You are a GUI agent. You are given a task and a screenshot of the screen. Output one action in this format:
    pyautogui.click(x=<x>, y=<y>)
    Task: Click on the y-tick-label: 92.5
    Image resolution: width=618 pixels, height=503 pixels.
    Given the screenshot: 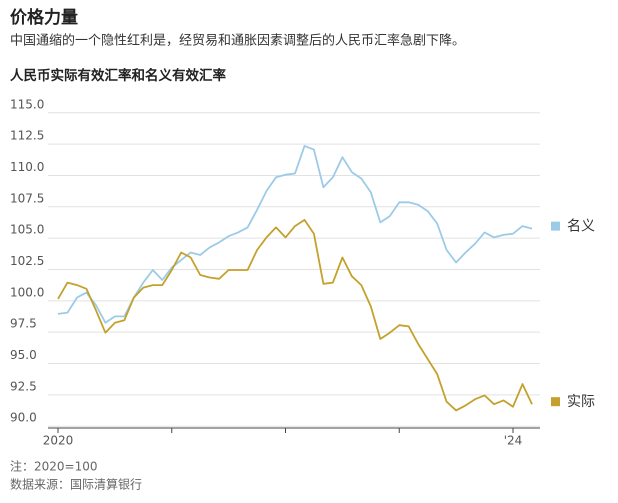 What is the action you would take?
    pyautogui.click(x=23, y=386)
    